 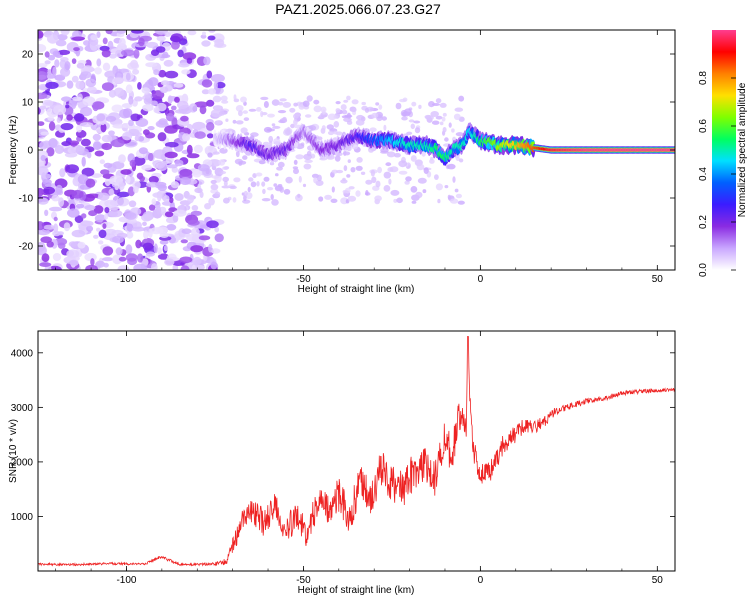 What do you see at coordinates (356, 289) in the screenshot?
I see `spectrogram-x-axis-label: Height of straight line (km)` at bounding box center [356, 289].